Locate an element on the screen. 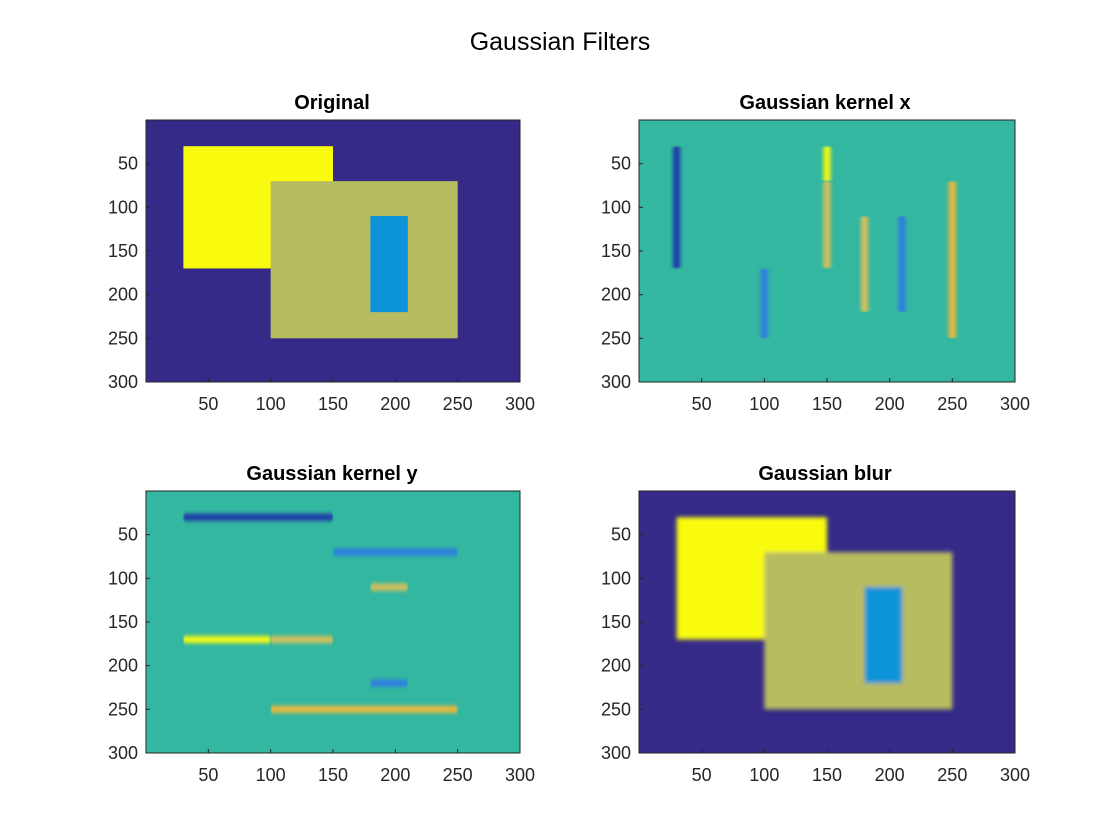 The image size is (1120, 840). image-background is located at coordinates (333, 622).